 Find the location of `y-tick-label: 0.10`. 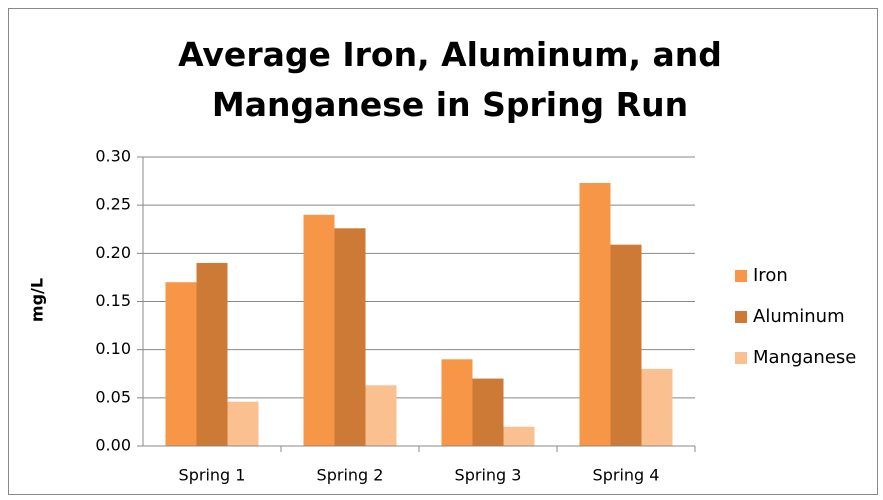

y-tick-label: 0.10 is located at coordinates (113, 348).